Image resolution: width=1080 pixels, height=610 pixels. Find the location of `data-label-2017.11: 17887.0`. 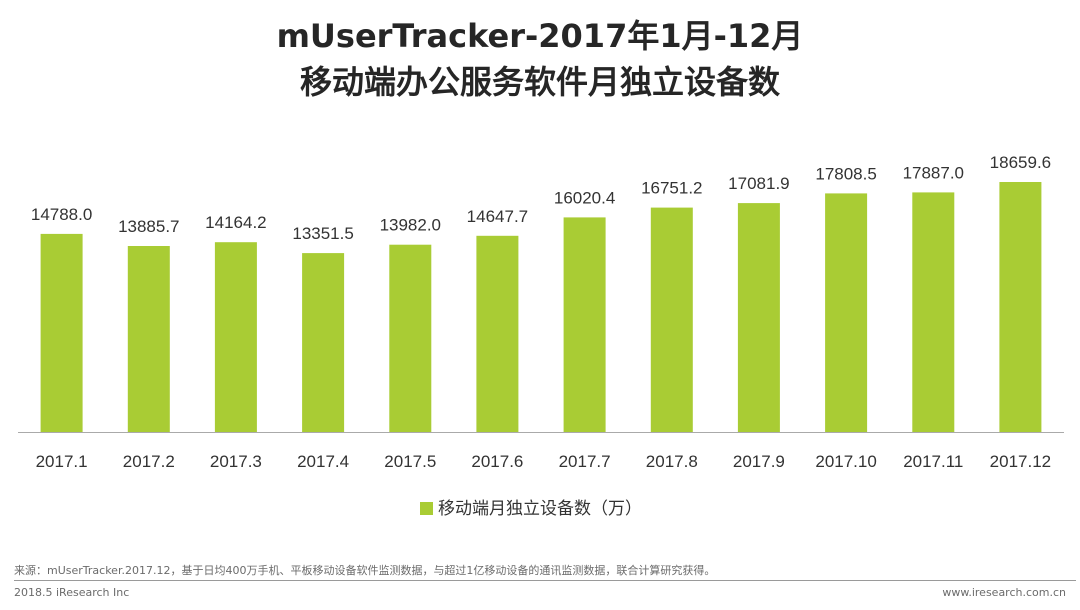

data-label-2017.11: 17887.0 is located at coordinates (933, 172).